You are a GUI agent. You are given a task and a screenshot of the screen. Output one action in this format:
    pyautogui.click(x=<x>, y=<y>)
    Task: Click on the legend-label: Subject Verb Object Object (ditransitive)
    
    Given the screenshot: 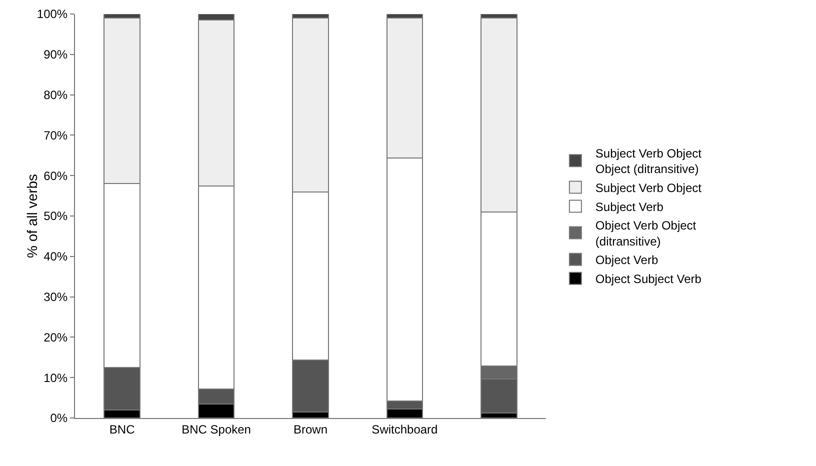 What is the action you would take?
    pyautogui.click(x=648, y=161)
    